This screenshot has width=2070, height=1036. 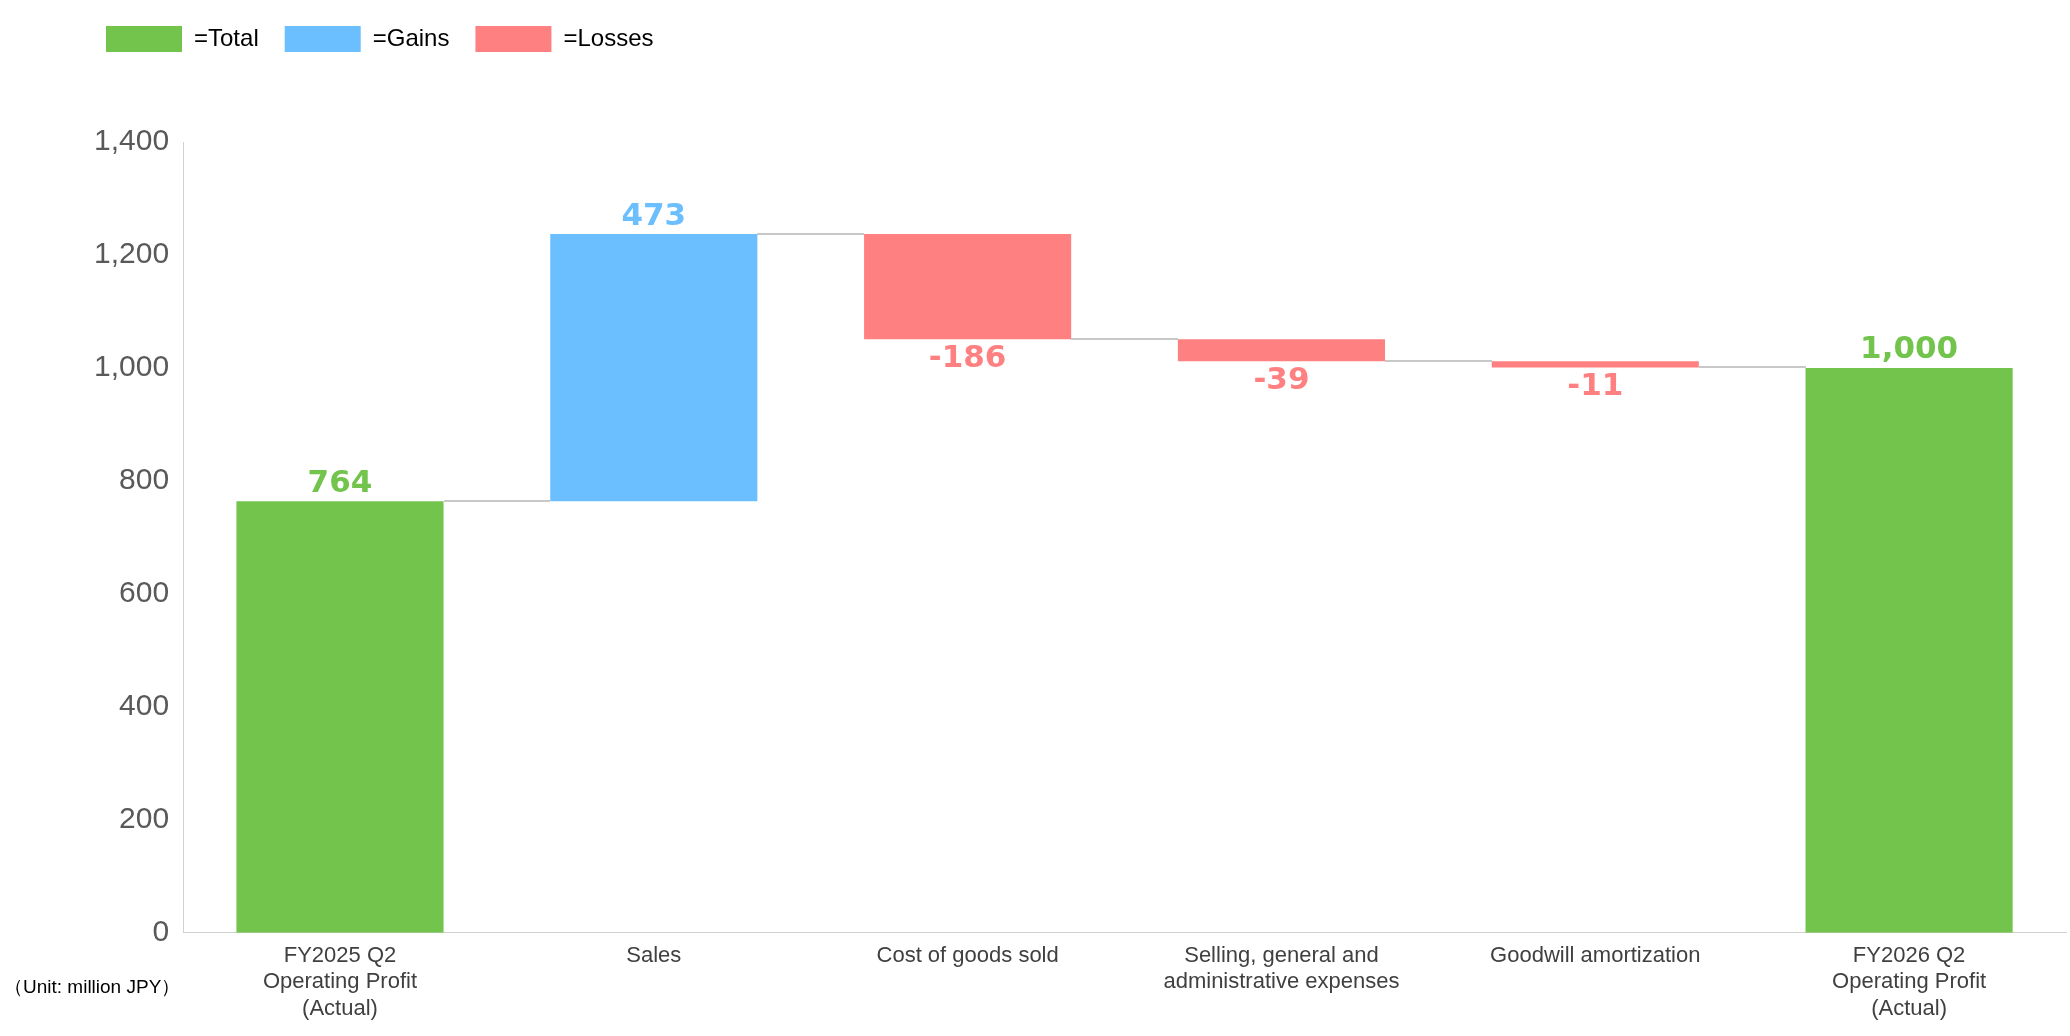 I want to click on y-tick-label: 200, so click(x=144, y=818).